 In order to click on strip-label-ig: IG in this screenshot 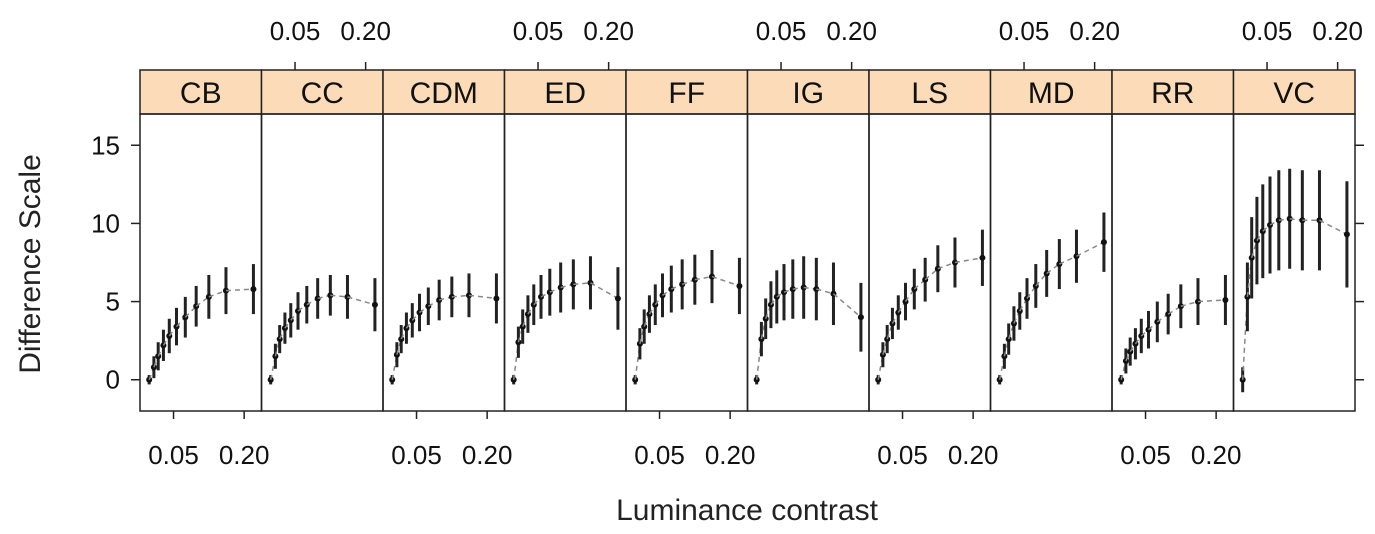, I will do `click(808, 93)`.